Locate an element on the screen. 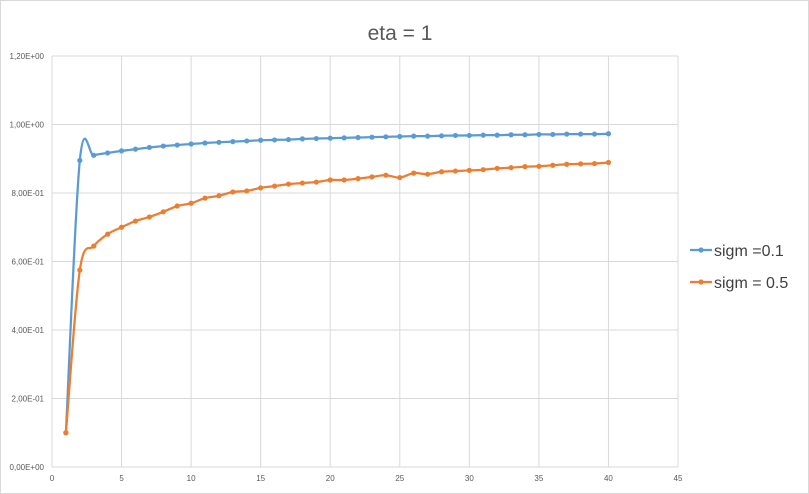  legend-item: sigm = 0.5 is located at coordinates (739, 283).